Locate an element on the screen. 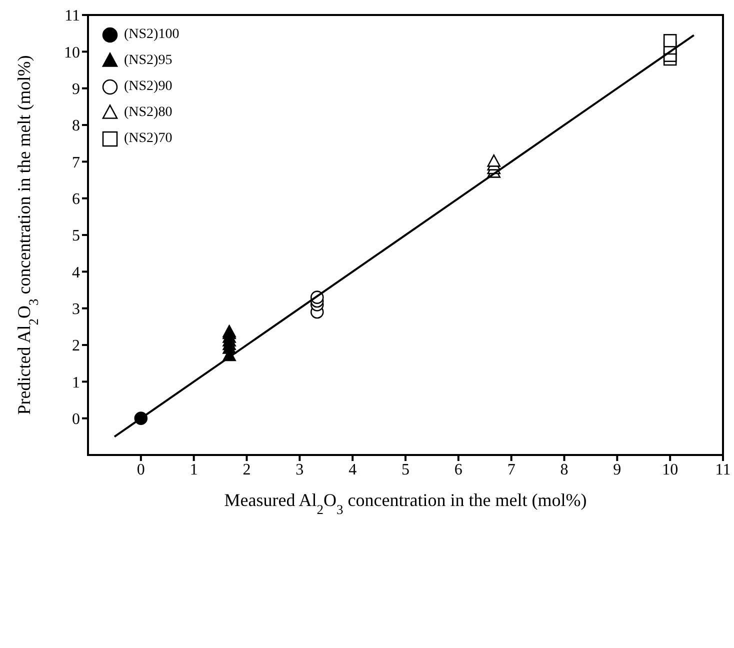 The image size is (734, 648). y-tick-label: 11 is located at coordinates (72, 16).